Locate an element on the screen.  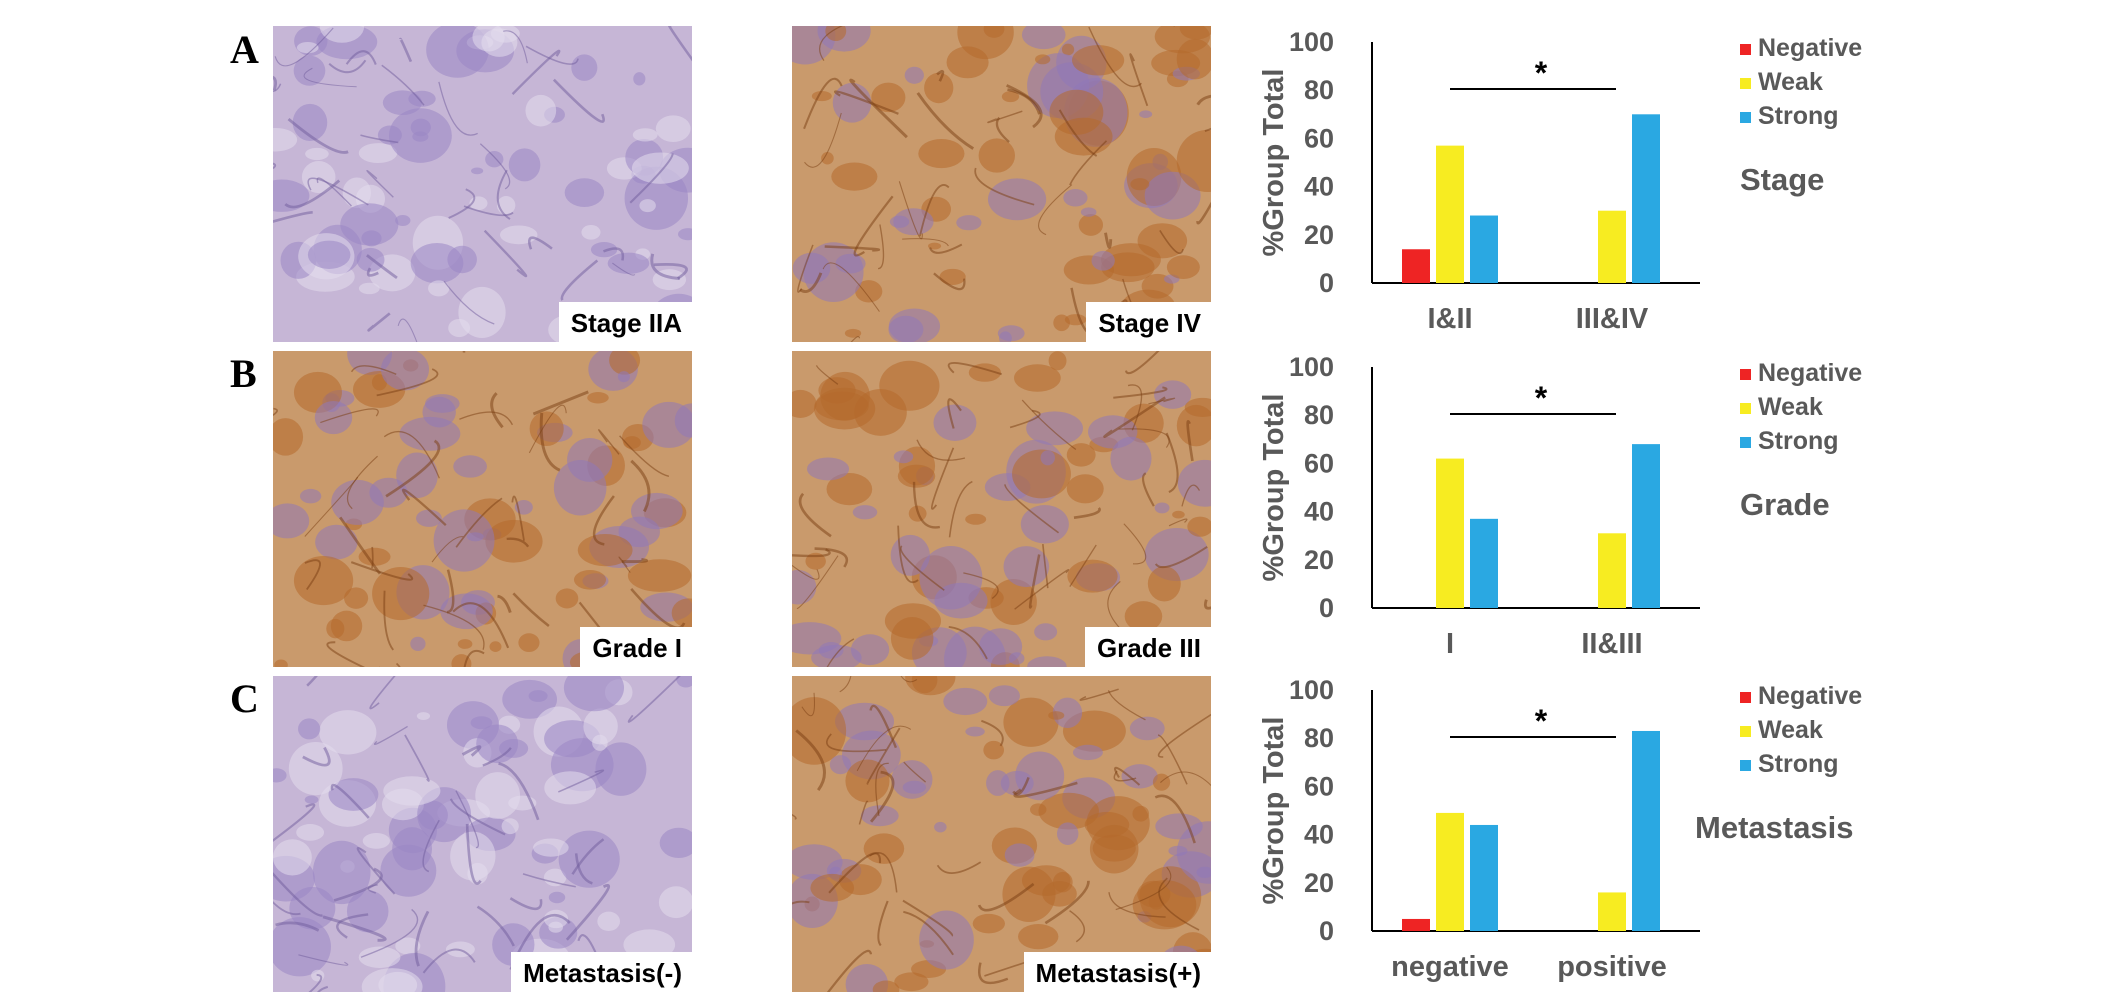
micrograph-grade-i: Grade I is located at coordinates (482, 509).